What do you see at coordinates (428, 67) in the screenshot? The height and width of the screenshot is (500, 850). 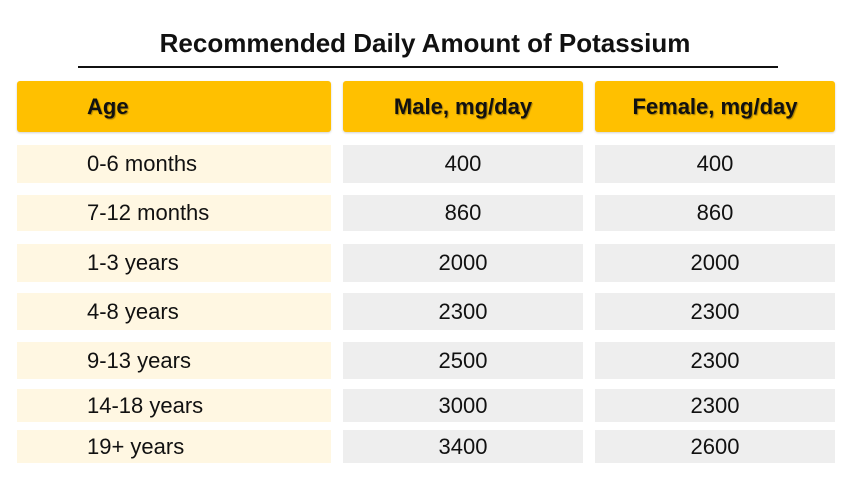 I see `title-underline` at bounding box center [428, 67].